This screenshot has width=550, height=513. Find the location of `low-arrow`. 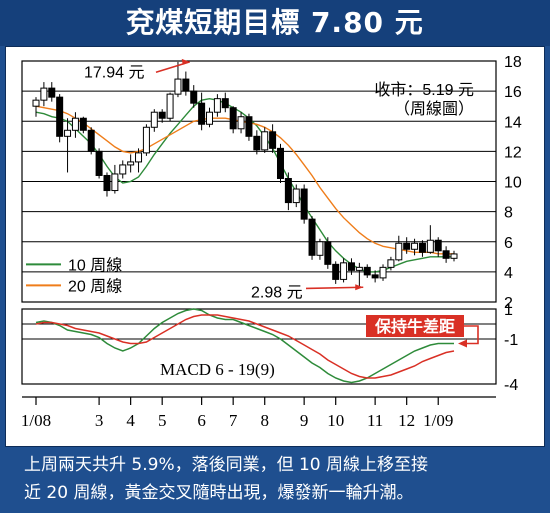

low-arrow is located at coordinates (334, 288).